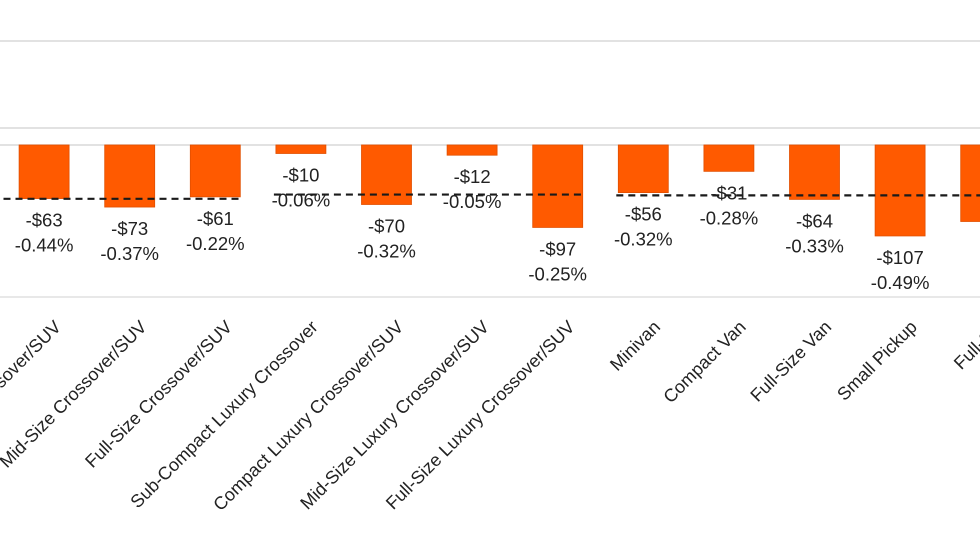 This screenshot has height=552, width=980. Describe the element at coordinates (557, 248) in the screenshot. I see `value-label: -$97` at that location.